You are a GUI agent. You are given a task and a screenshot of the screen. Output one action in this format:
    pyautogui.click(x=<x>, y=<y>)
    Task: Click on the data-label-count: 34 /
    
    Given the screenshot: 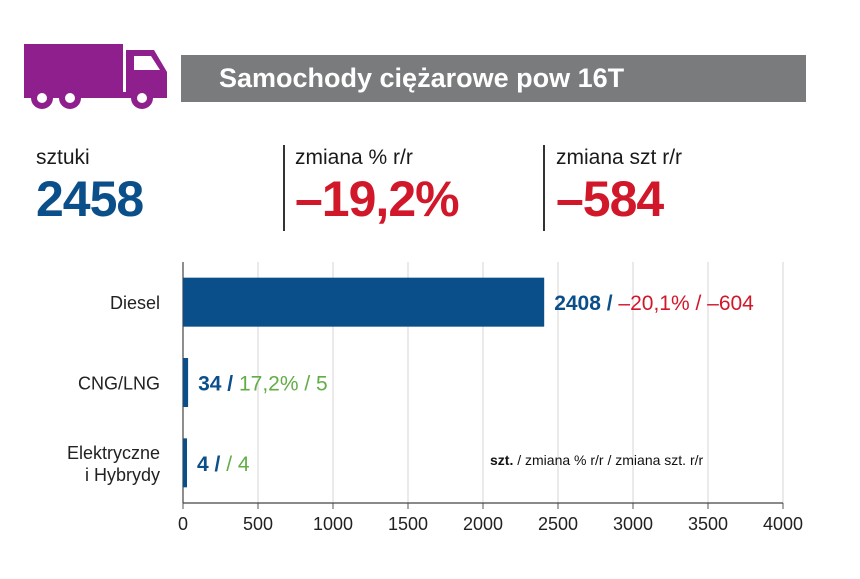 What is the action you would take?
    pyautogui.click(x=215, y=384)
    